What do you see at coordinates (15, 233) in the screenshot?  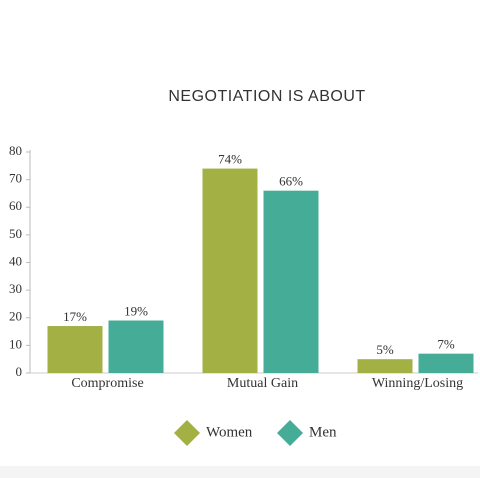 I see `y-tick-label: 50` at bounding box center [15, 233].